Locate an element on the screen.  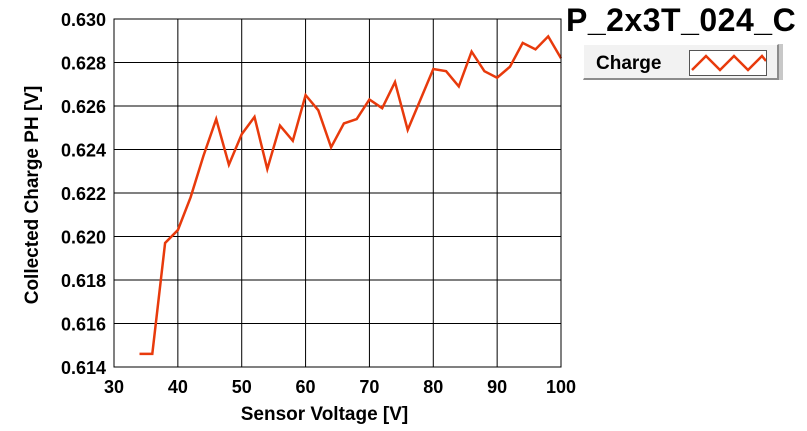
y-tick-label: 0.614 is located at coordinates (83, 368).